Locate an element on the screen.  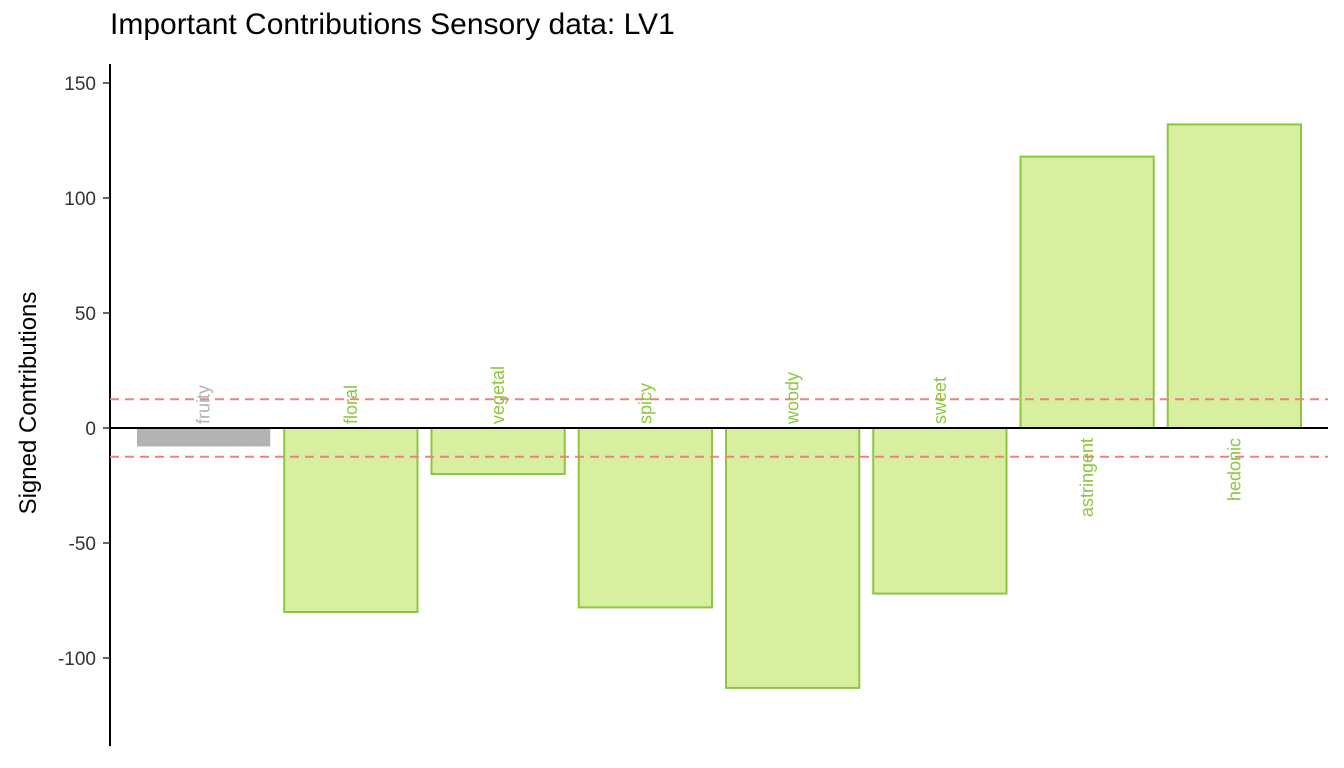
y-tick-label: 100 is located at coordinates (80, 199).